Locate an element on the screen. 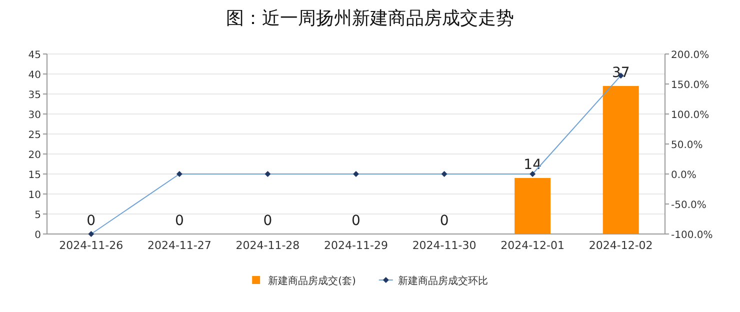 The height and width of the screenshot is (312, 740). y2-tick-label: -50.0% is located at coordinates (688, 205).